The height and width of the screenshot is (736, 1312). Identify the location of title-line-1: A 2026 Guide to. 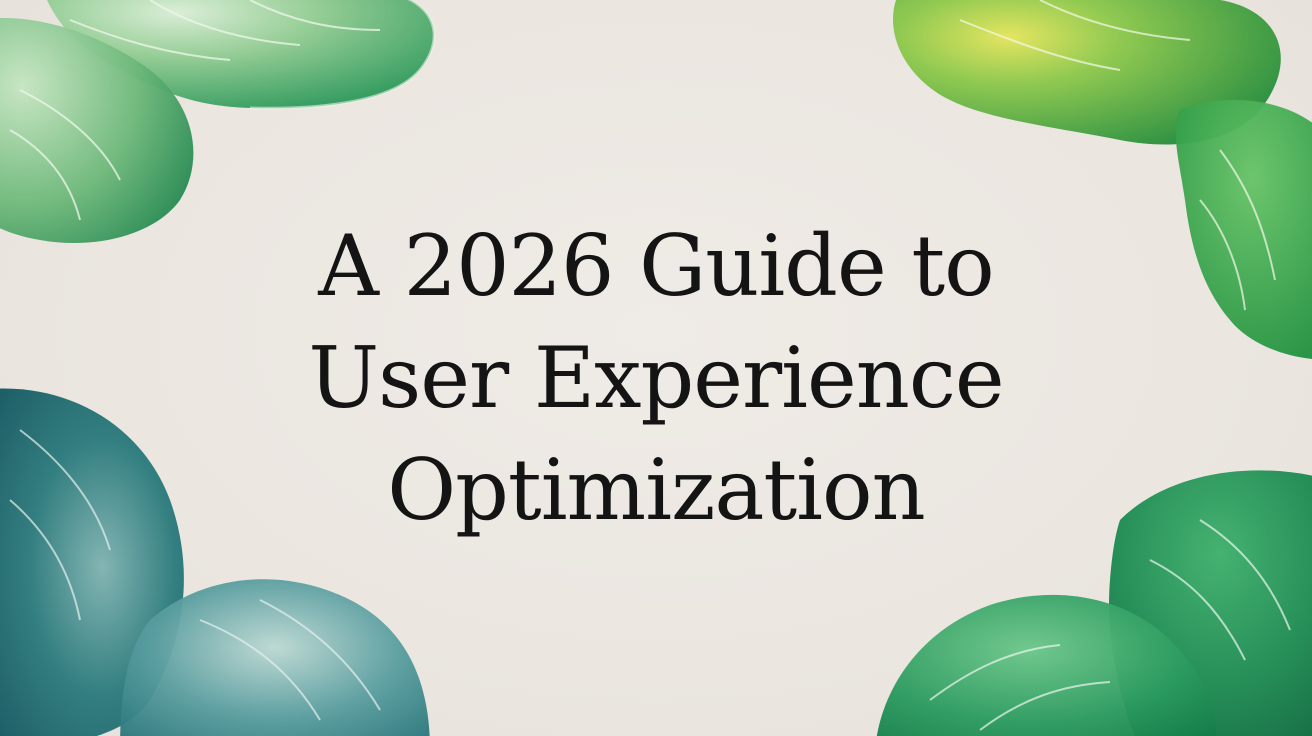
(656, 266).